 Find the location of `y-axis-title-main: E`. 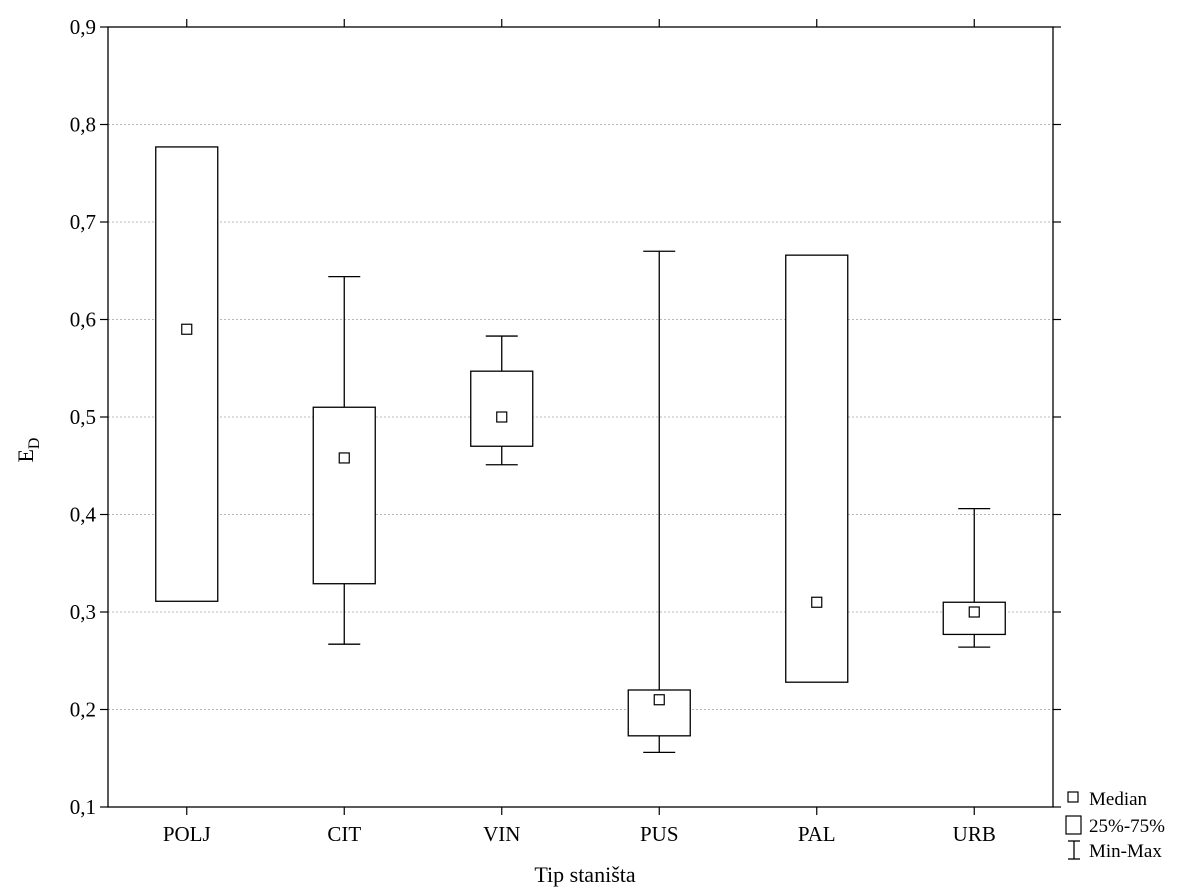

y-axis-title-main: E is located at coordinates (25, 455).